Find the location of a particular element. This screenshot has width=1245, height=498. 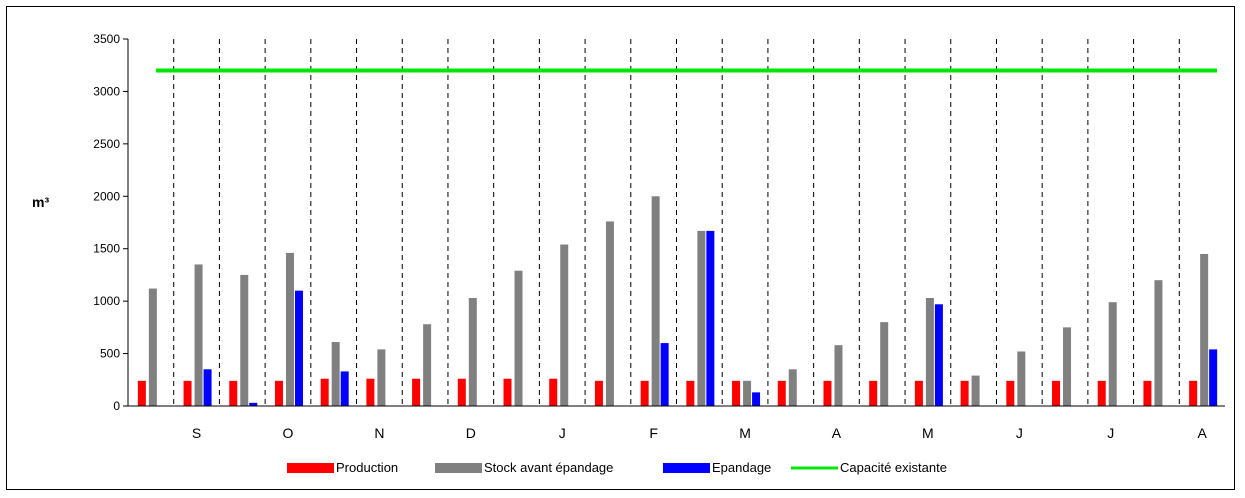

x-tick-label: D is located at coordinates (471, 433).